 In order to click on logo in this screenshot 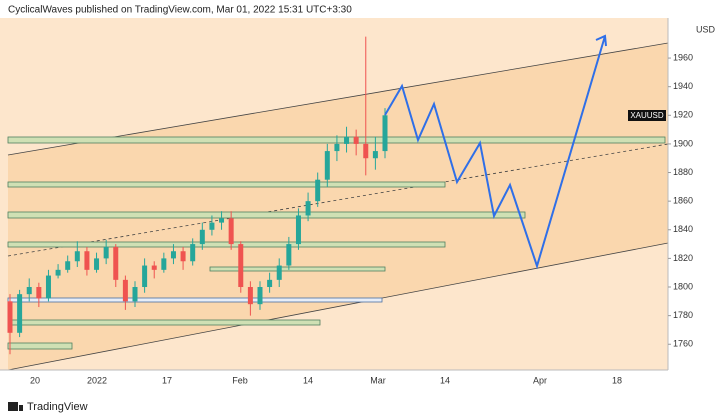, I will do `click(15, 406)`.